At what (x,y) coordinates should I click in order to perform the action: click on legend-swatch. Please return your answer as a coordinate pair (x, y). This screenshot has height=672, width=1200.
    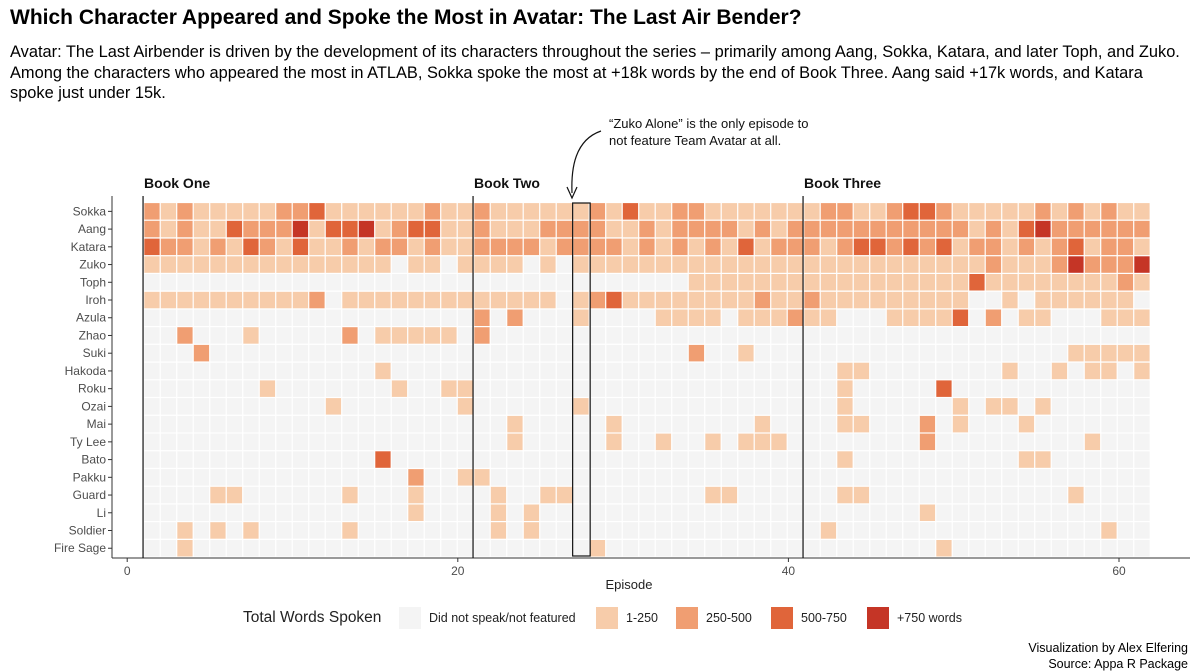
    Looking at the image, I should click on (782, 618).